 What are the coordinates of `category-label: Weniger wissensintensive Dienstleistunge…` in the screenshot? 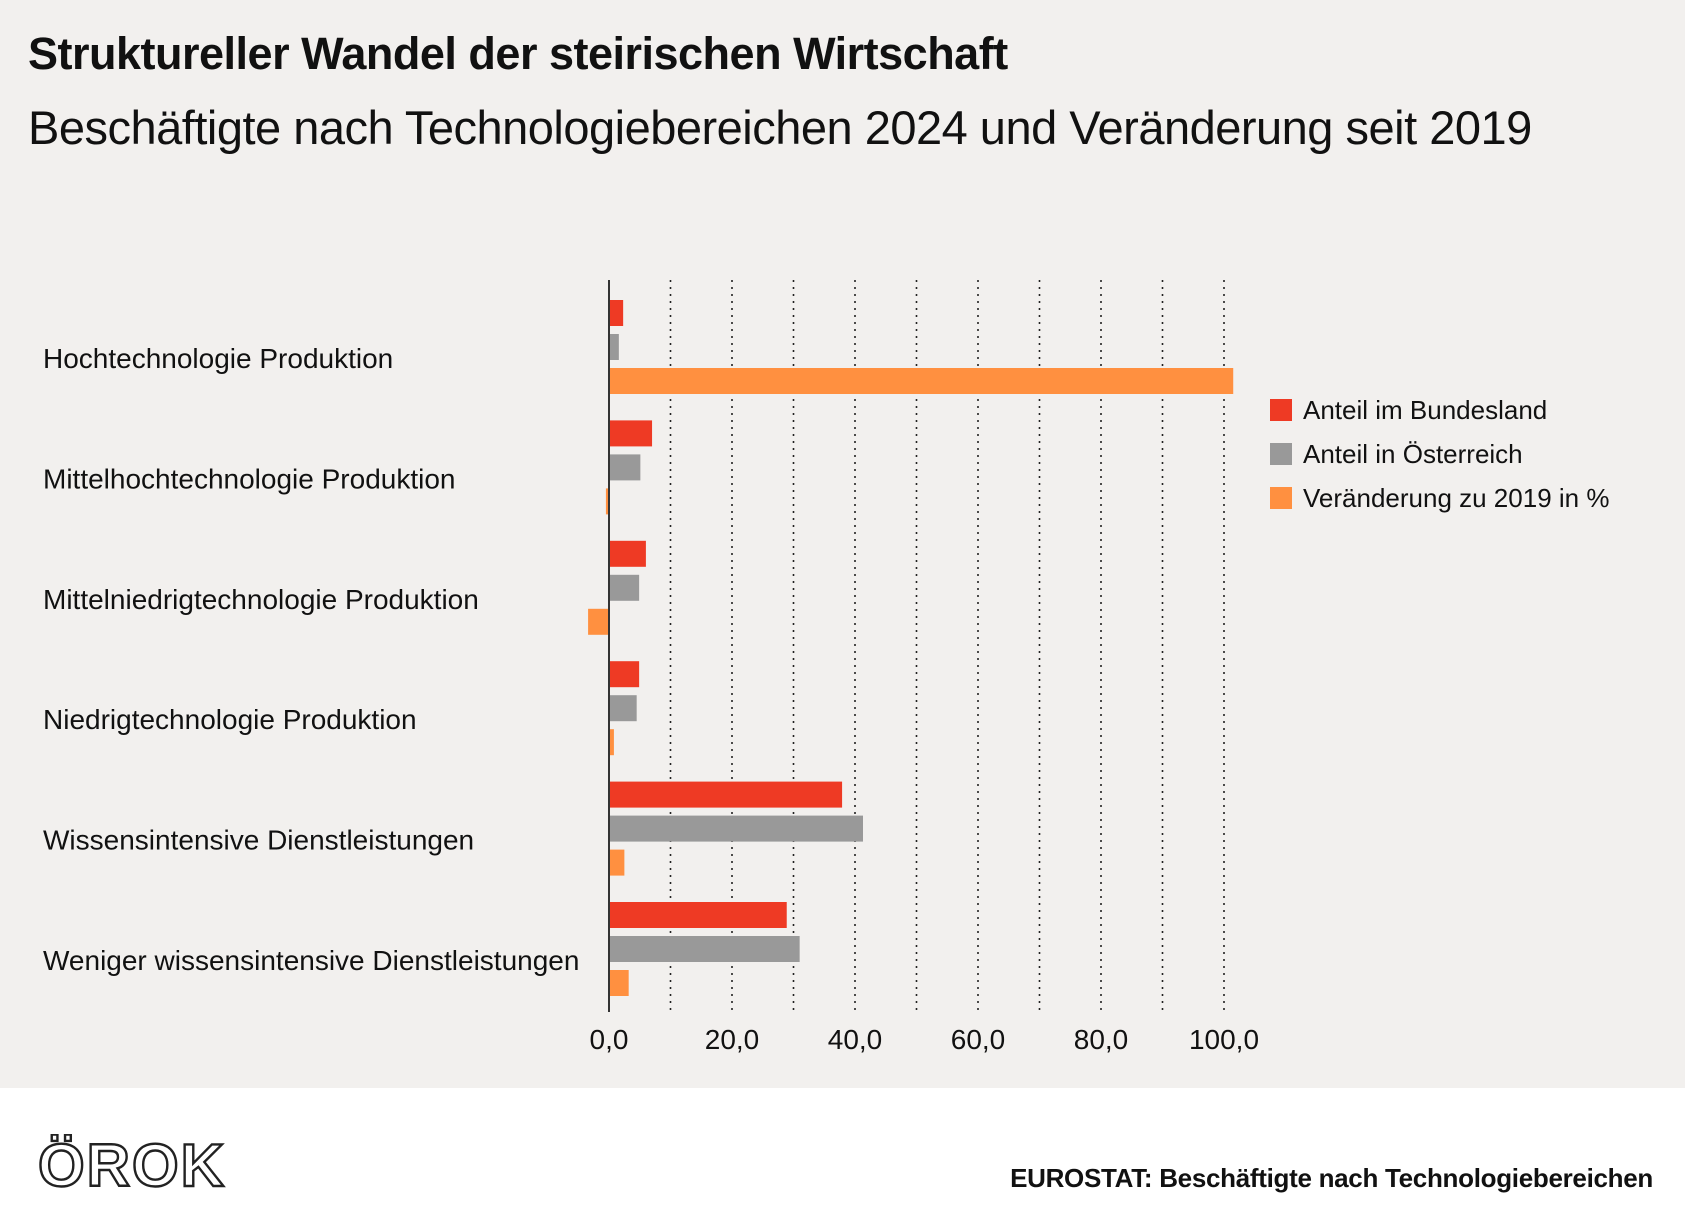 It's located at (311, 960).